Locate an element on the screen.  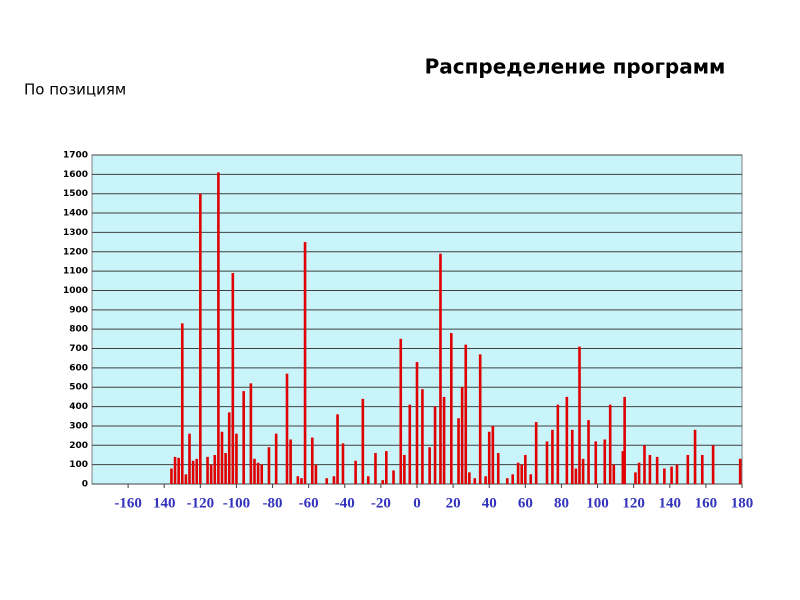
y-tick-label: 1200 is located at coordinates (75, 252).